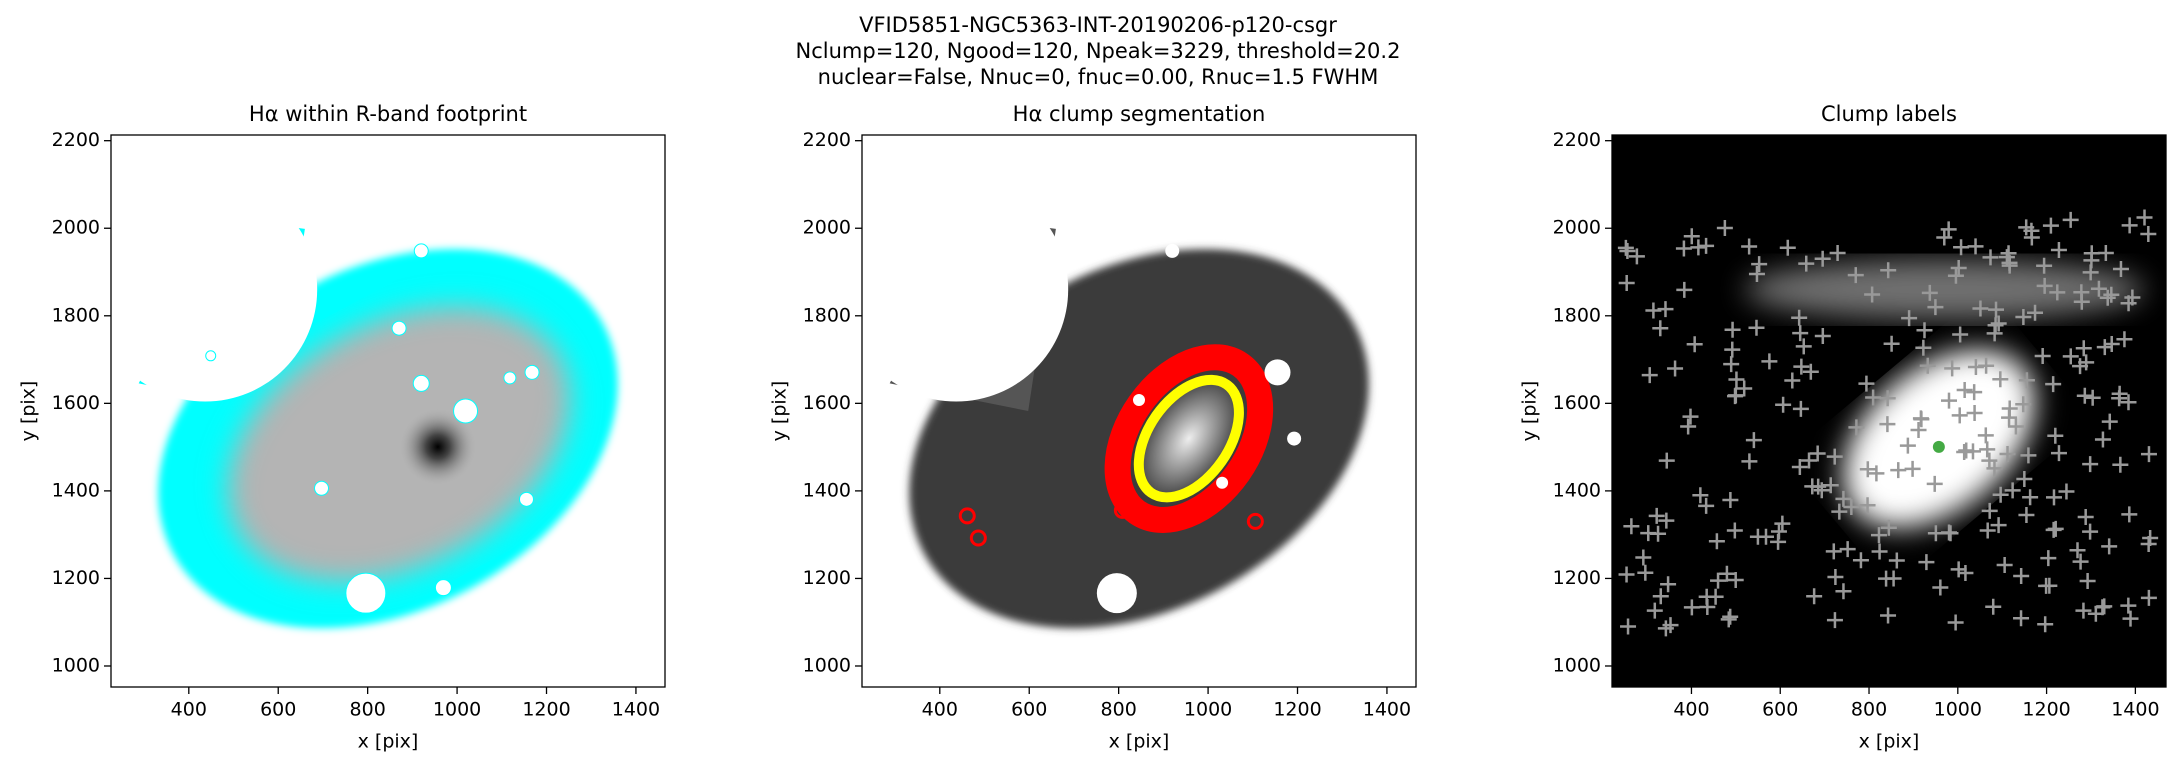 This screenshot has height=771, width=2181. I want to click on y-axis-label: y [pix], so click(780, 411).